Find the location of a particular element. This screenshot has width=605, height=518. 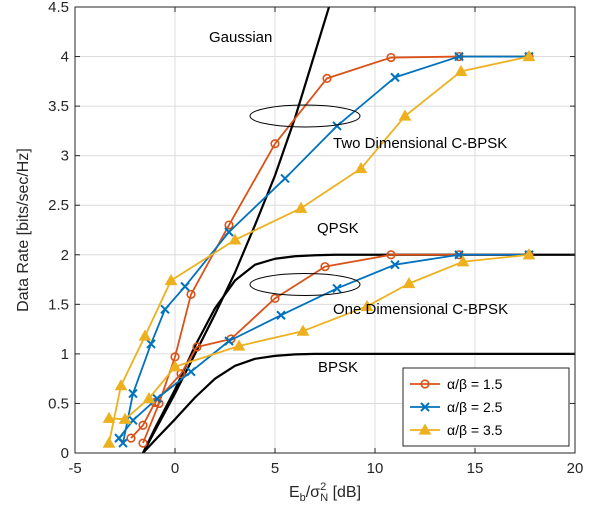

x-tick-label: -5 is located at coordinates (74, 468).